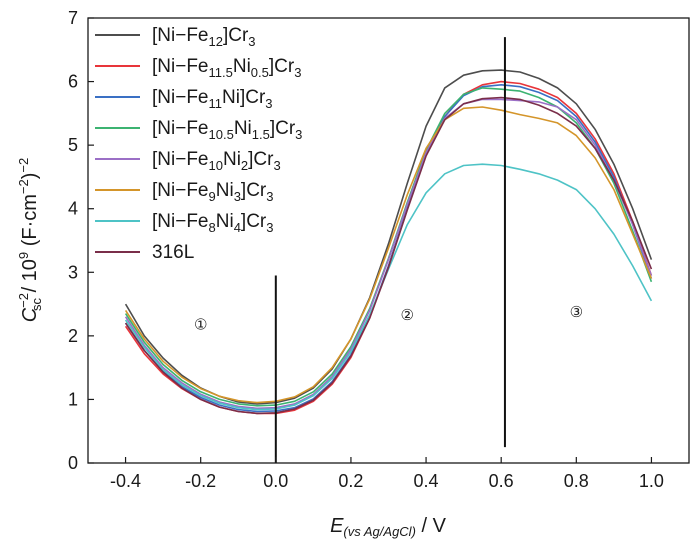 This screenshot has height=545, width=700. I want to click on y-tick-label: 5, so click(73, 145).